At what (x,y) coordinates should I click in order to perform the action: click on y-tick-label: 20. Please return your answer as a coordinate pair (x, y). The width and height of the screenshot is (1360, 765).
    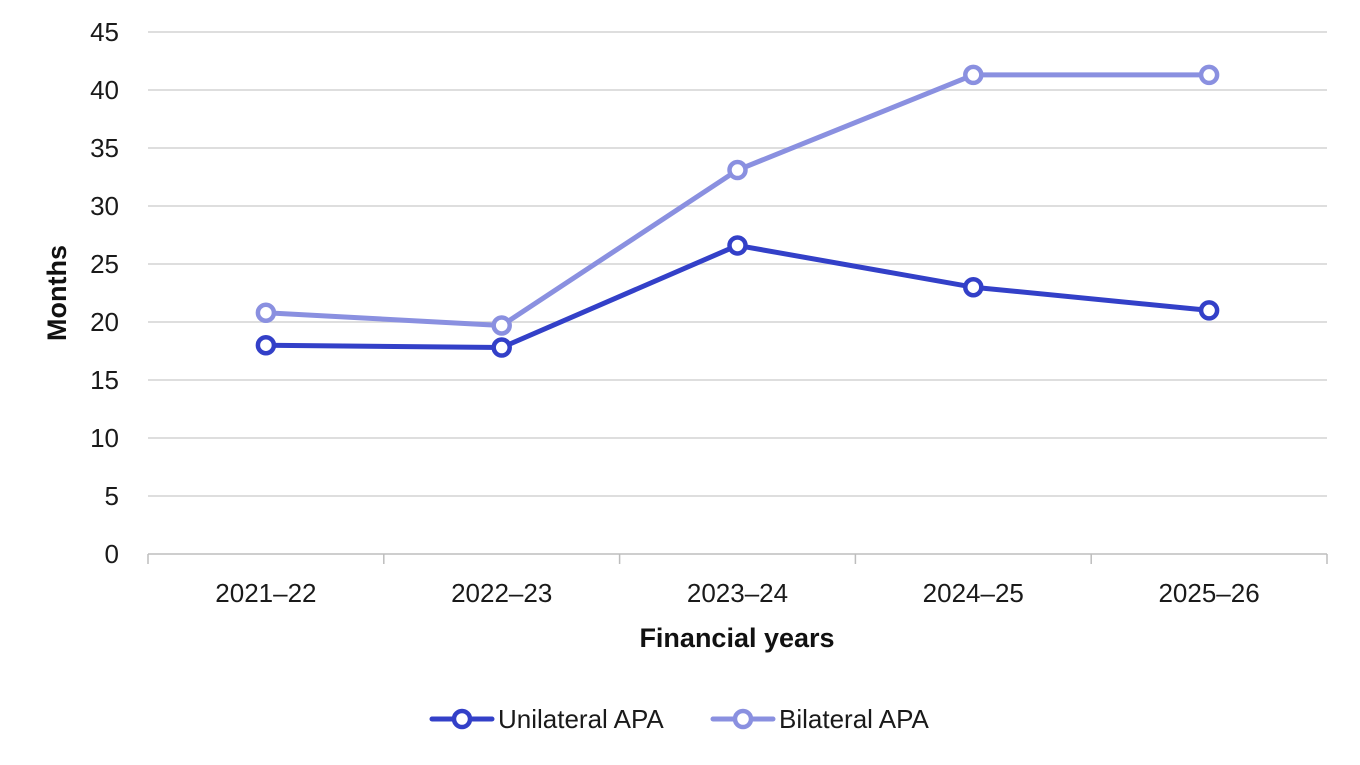
    Looking at the image, I should click on (104, 322).